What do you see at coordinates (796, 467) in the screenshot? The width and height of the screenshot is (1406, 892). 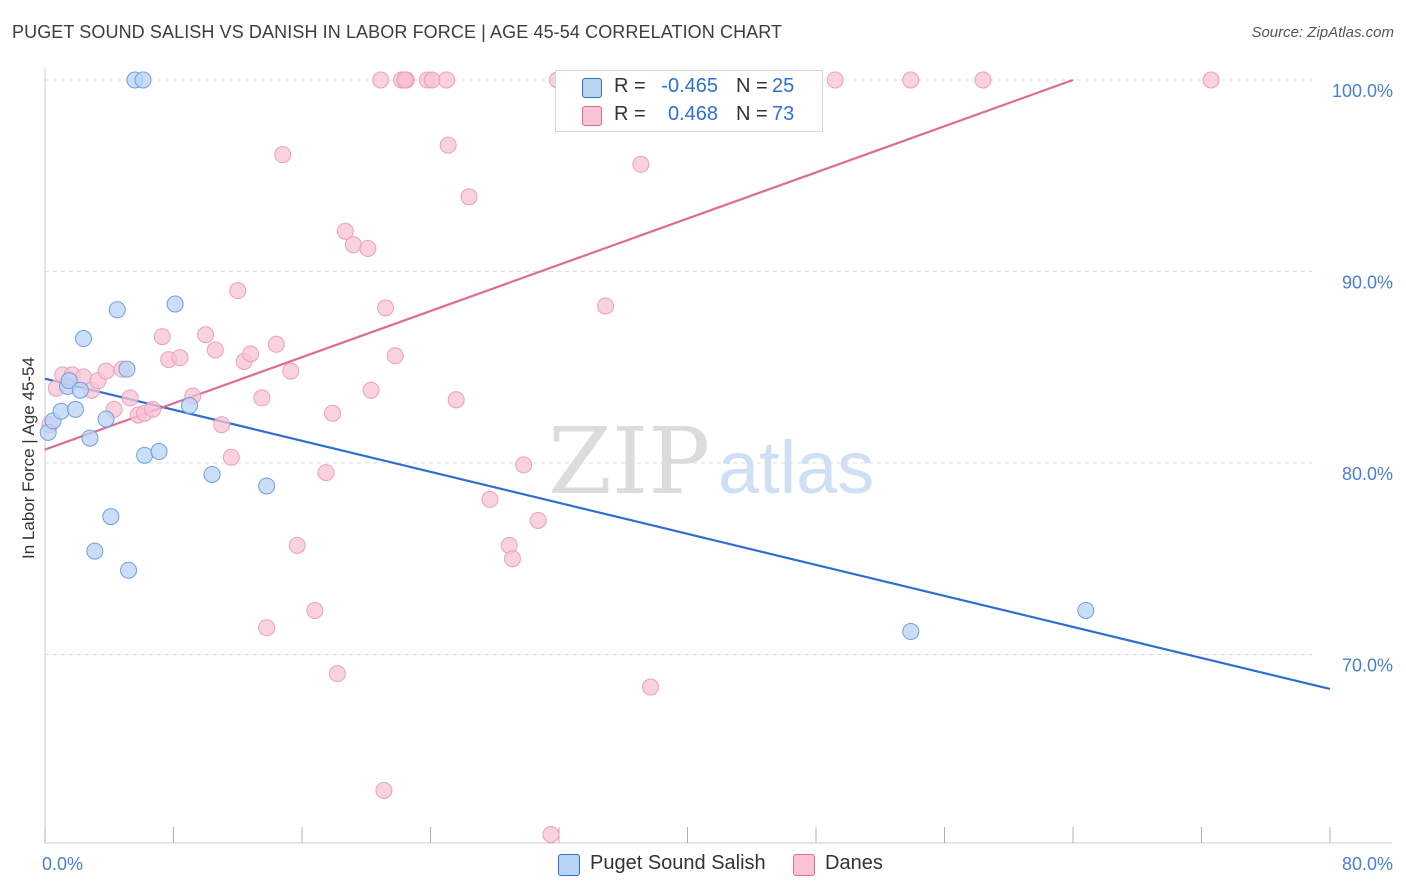 I see `watermark-atlas: atlas` at bounding box center [796, 467].